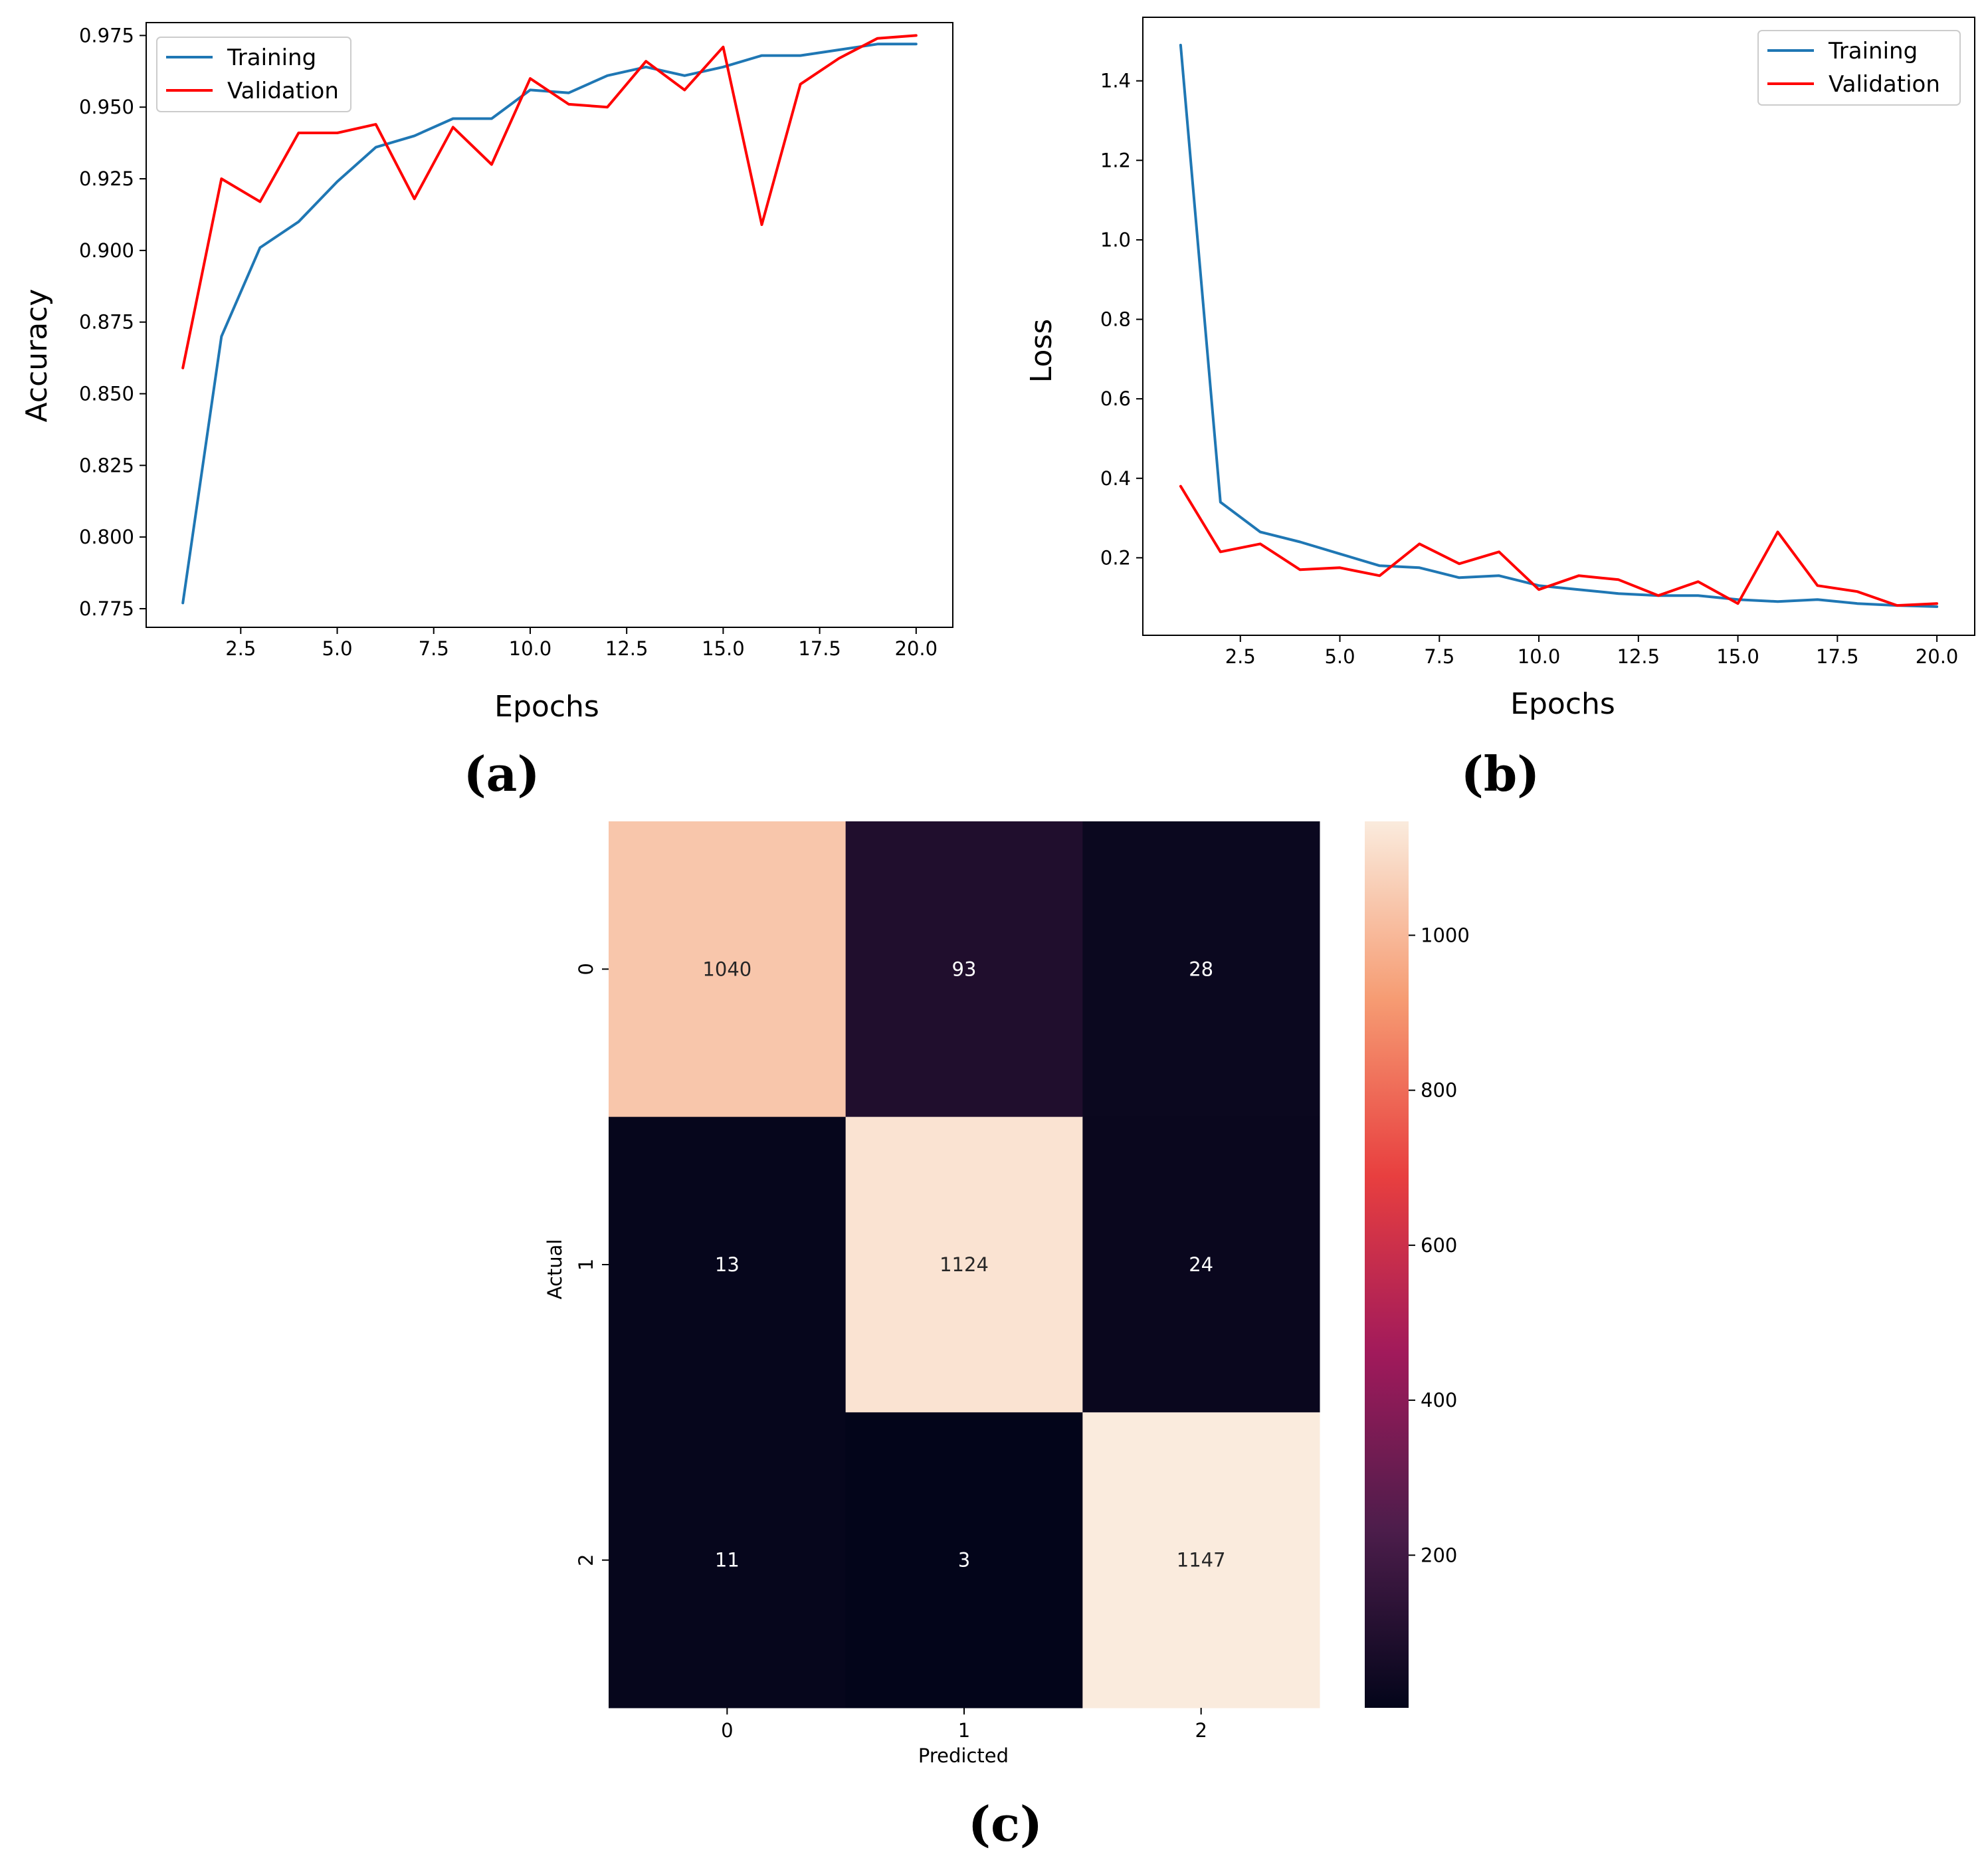 This screenshot has width=1988, height=1866. I want to click on heatmap-x-ticks: 0 1 2, so click(964, 1725).